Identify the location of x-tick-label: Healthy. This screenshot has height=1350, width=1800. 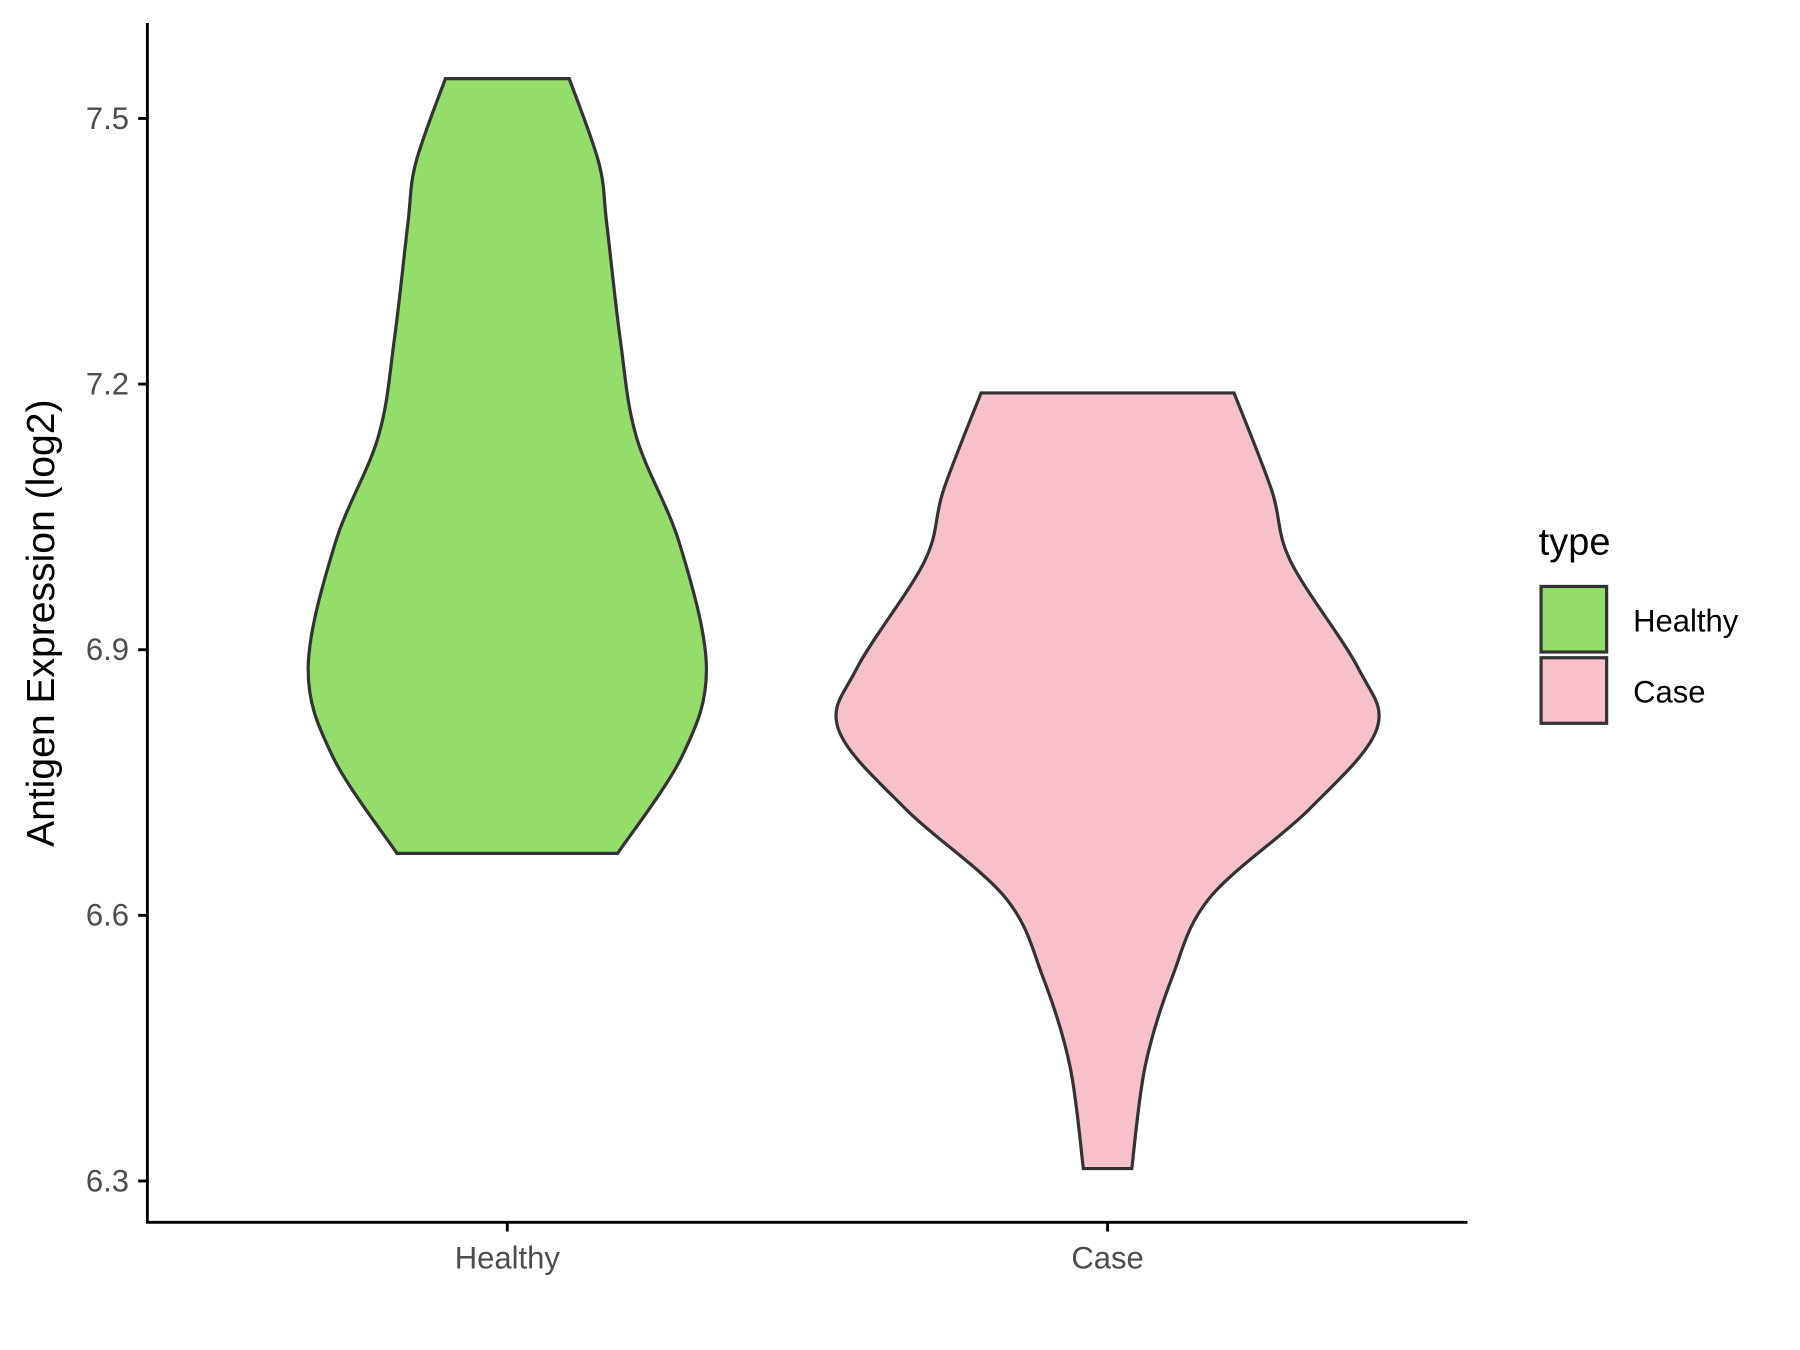
(508, 1257).